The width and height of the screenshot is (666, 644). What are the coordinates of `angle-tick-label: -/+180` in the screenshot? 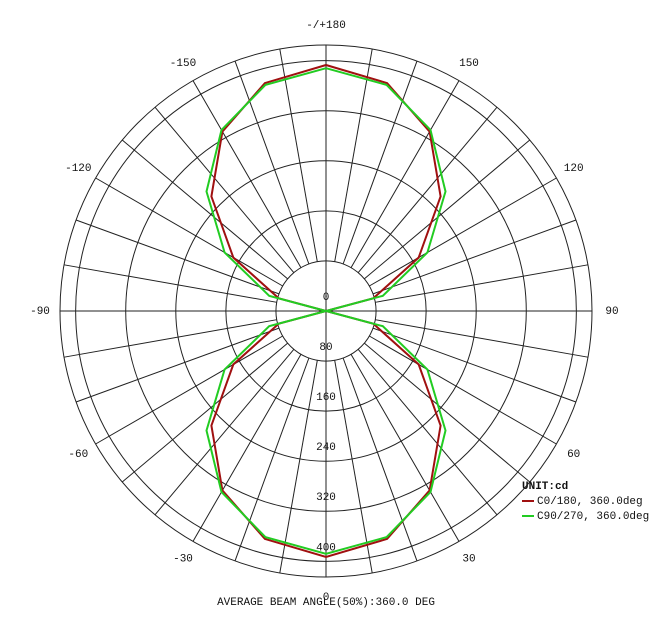 It's located at (326, 26).